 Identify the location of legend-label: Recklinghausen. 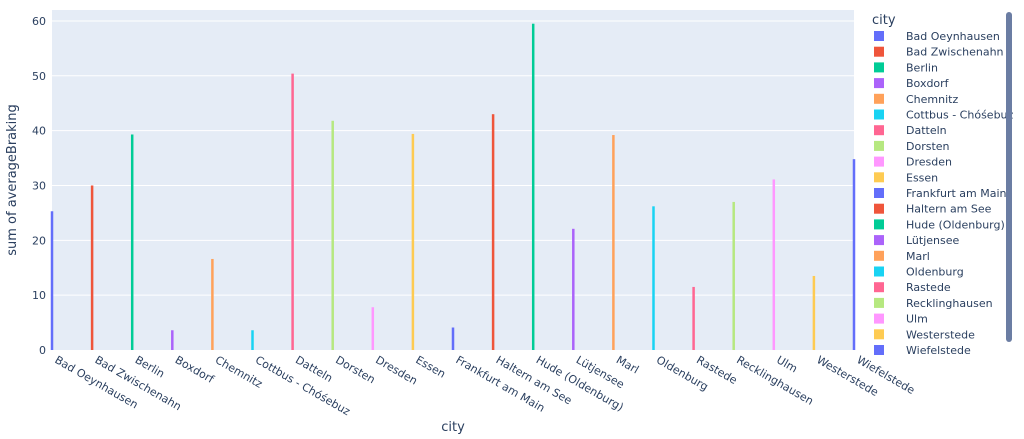
(949, 303).